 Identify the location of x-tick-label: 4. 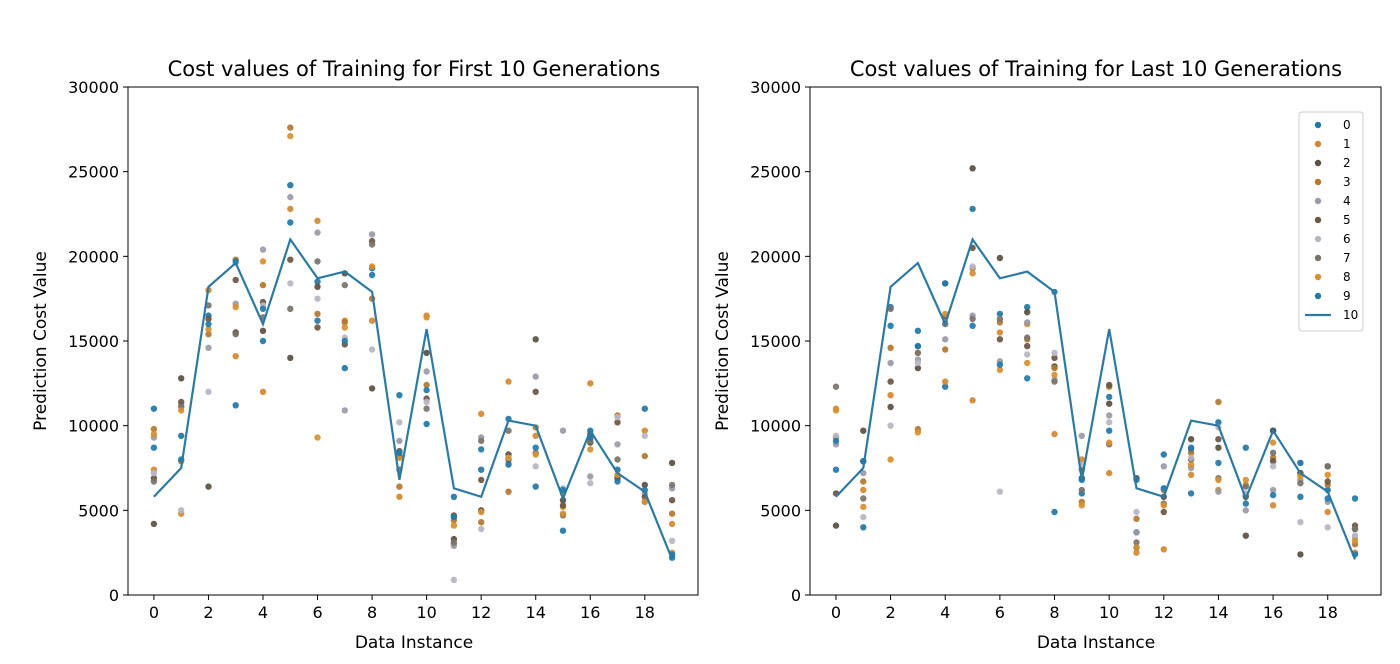
(263, 612).